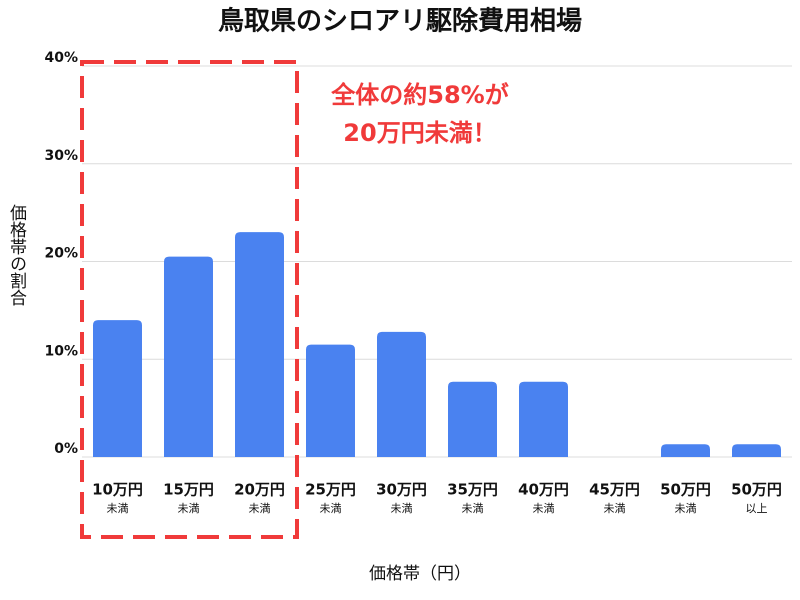 This screenshot has height=600, width=800. What do you see at coordinates (61, 254) in the screenshot?
I see `y-tick-label: 20%` at bounding box center [61, 254].